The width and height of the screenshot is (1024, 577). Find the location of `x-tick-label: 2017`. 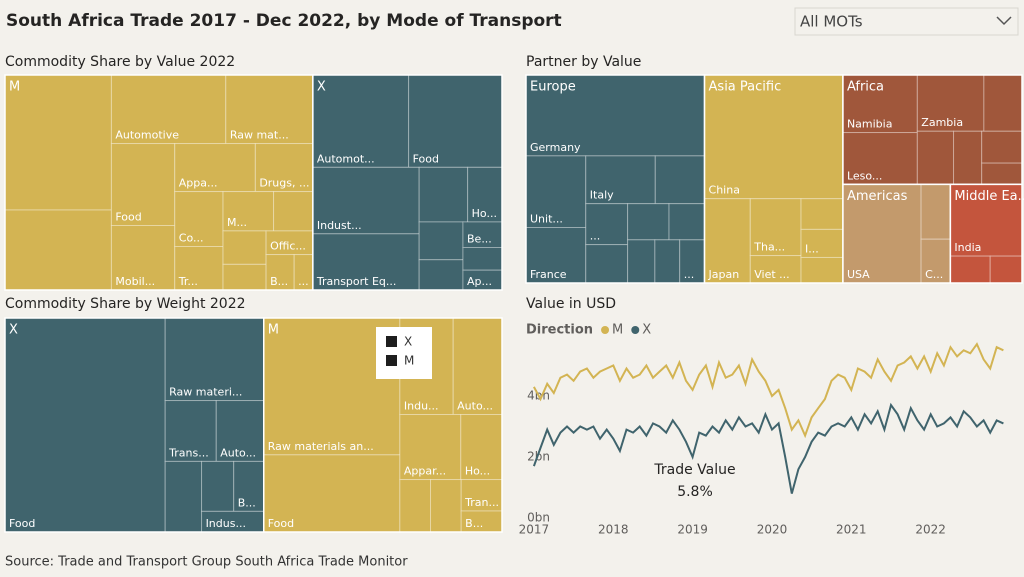

x-tick-label: 2017 is located at coordinates (534, 530).